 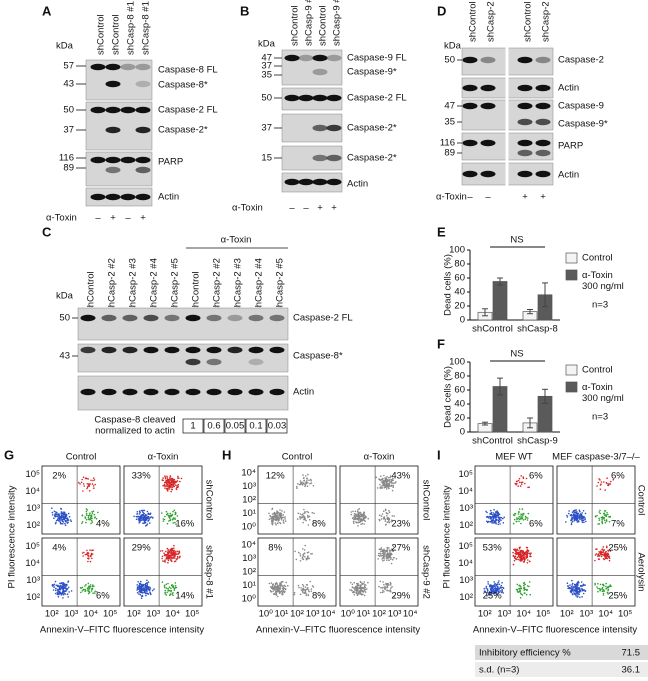 What do you see at coordinates (33, 580) in the screenshot?
I see `y-tick-label: 10³` at bounding box center [33, 580].